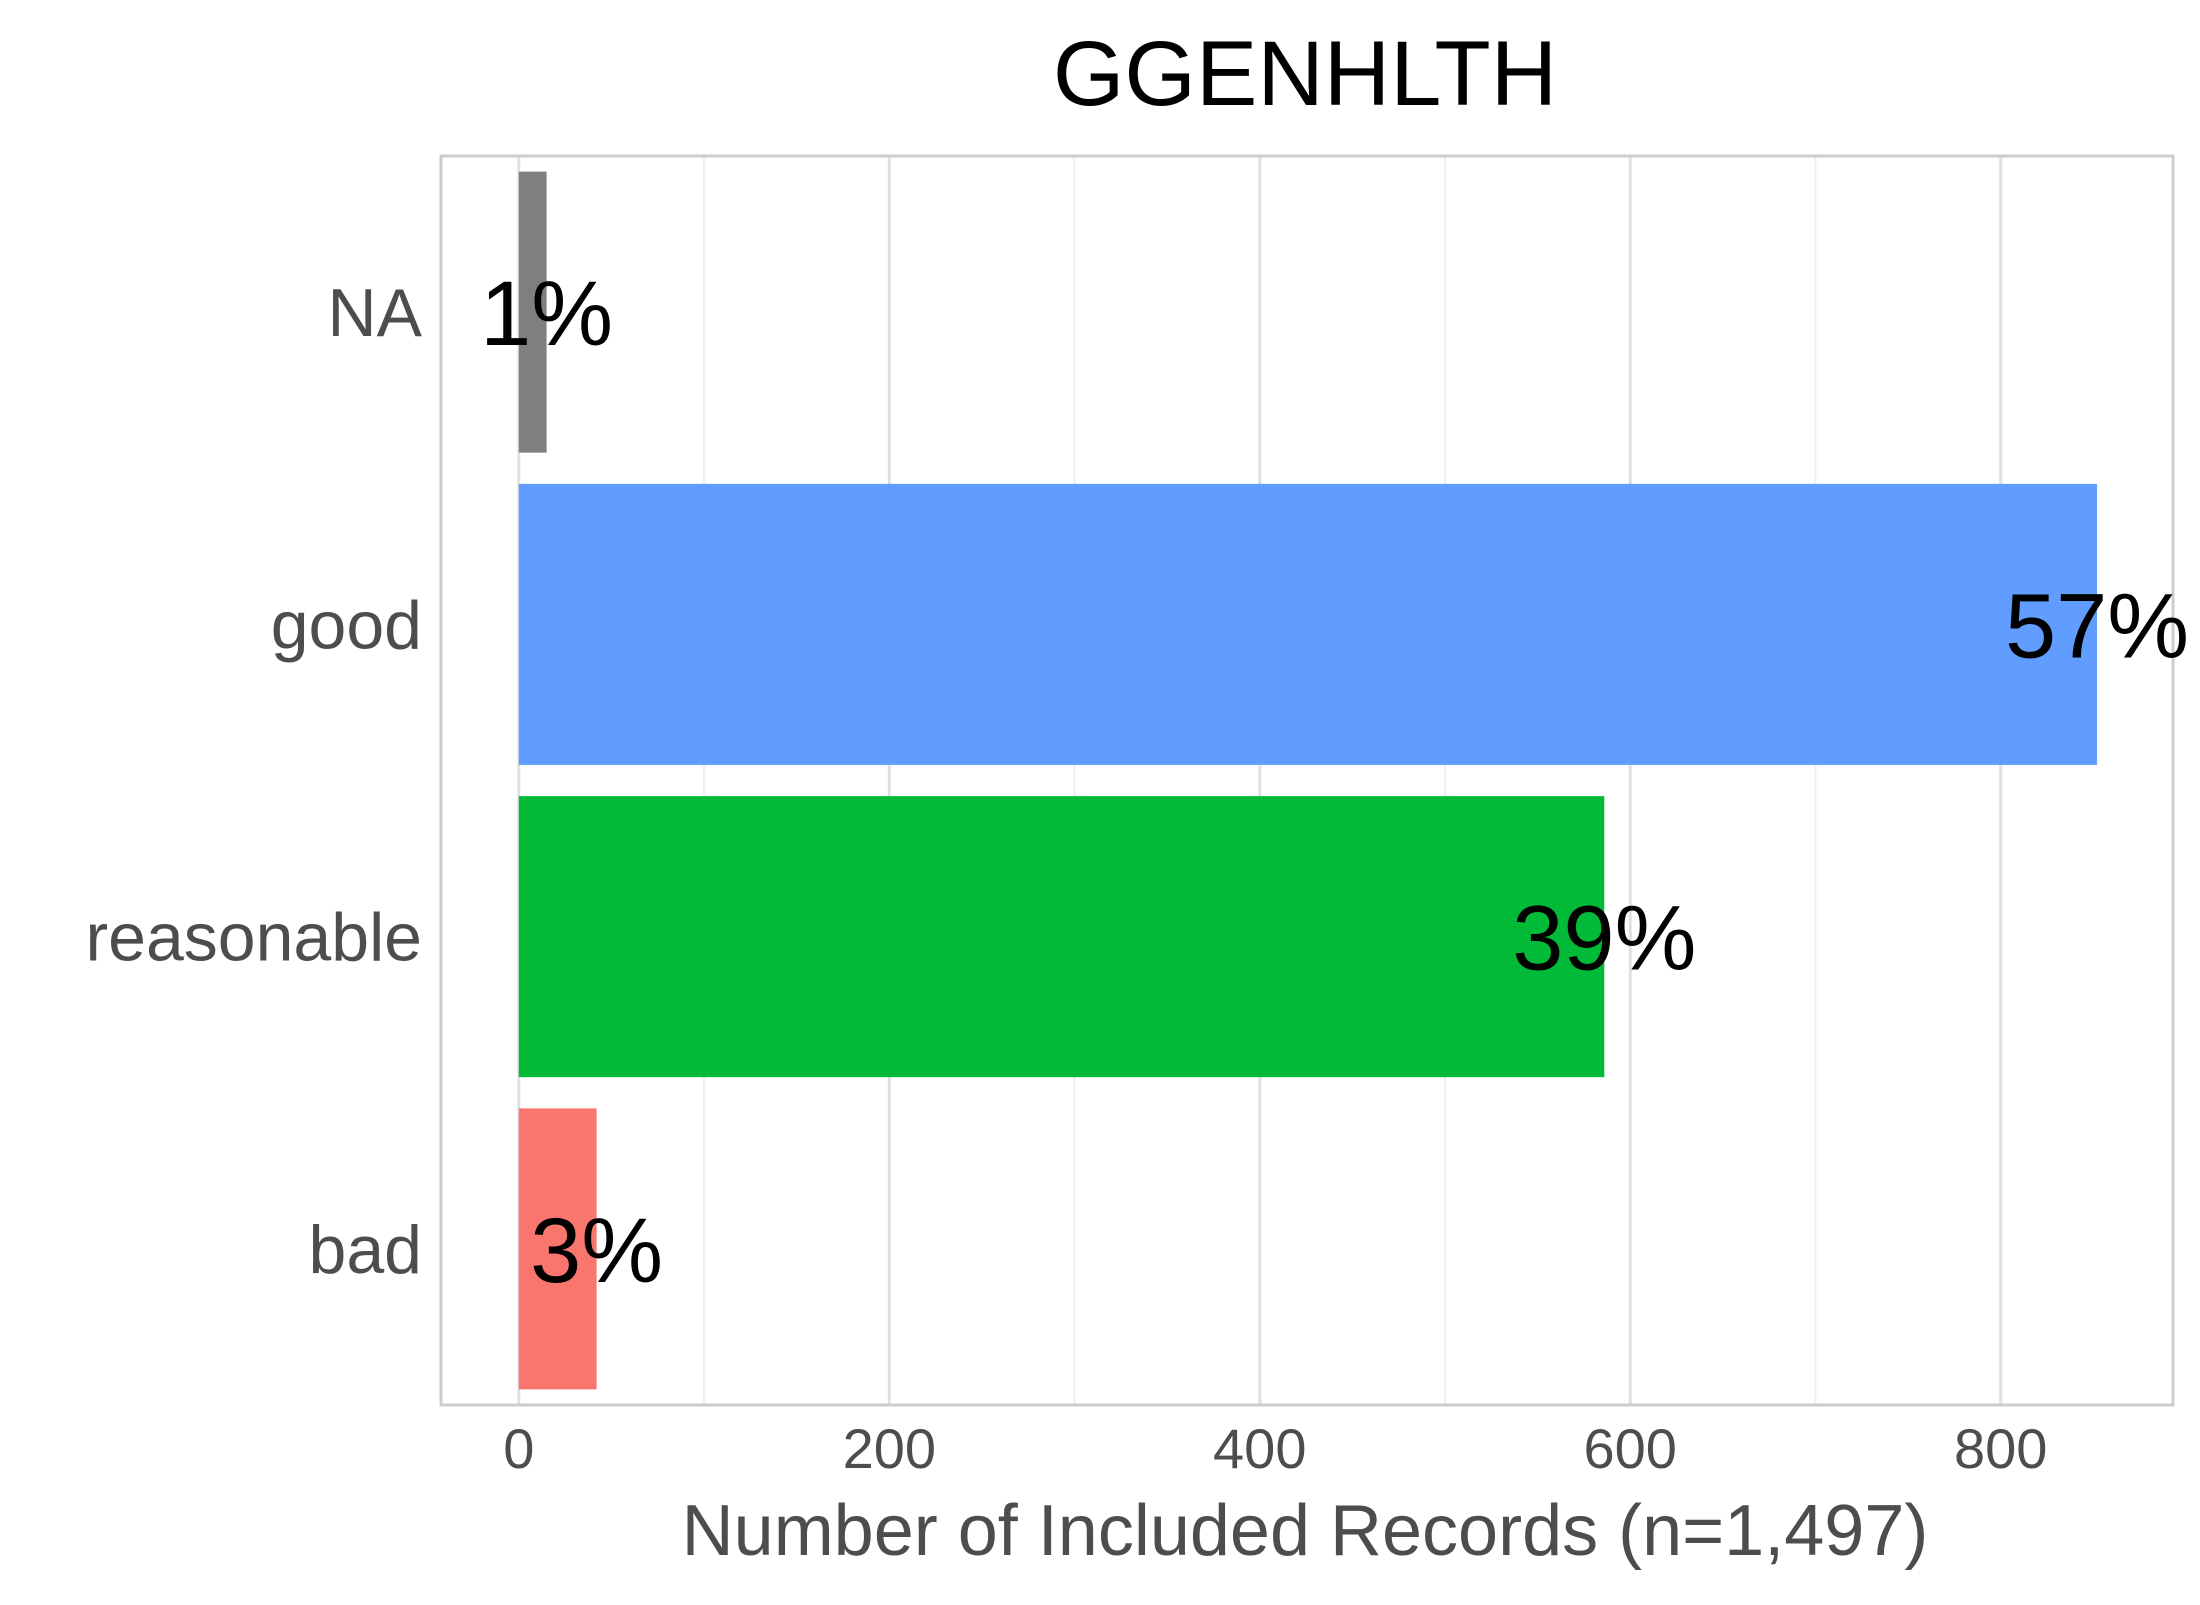 This screenshot has height=1605, width=2200. Describe the element at coordinates (365, 1250) in the screenshot. I see `category-label-bad: bad` at that location.